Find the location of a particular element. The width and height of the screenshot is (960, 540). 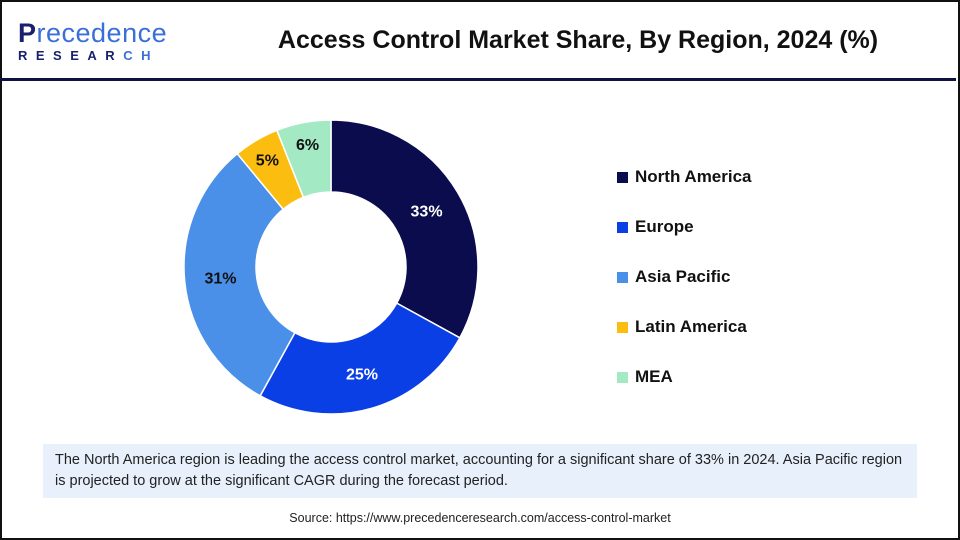

logo-text: P is located at coordinates (27, 33).